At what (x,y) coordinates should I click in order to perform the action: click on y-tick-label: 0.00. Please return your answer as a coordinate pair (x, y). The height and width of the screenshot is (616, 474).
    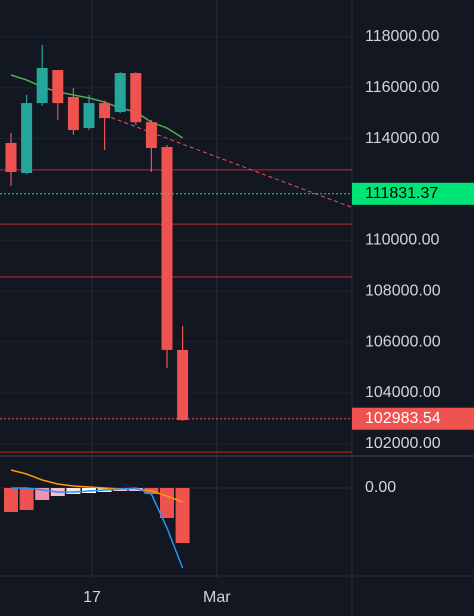
    Looking at the image, I should click on (380, 487).